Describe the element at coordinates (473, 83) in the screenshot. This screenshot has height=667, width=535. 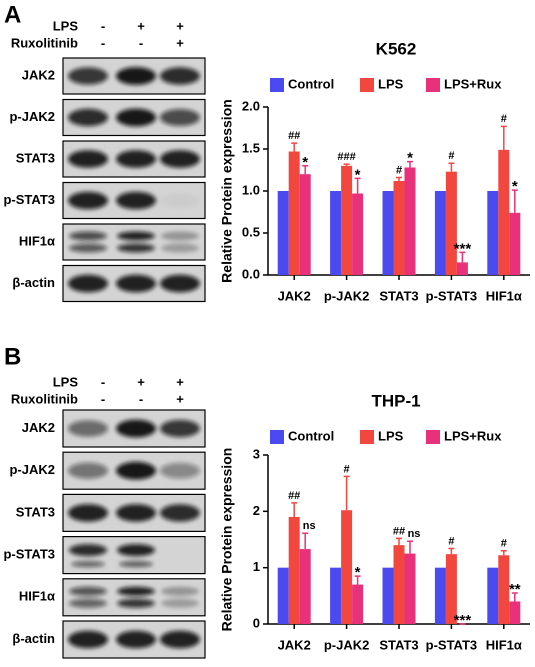
I see `legend-label: LPS+Rux` at that location.